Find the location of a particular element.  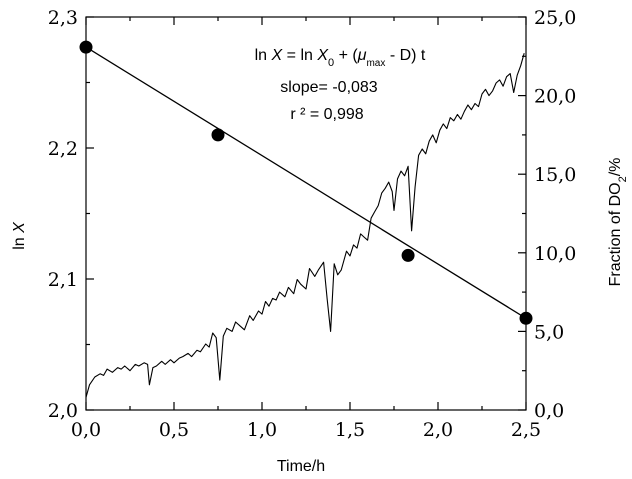

x-tick-label: 1,0 is located at coordinates (262, 430).